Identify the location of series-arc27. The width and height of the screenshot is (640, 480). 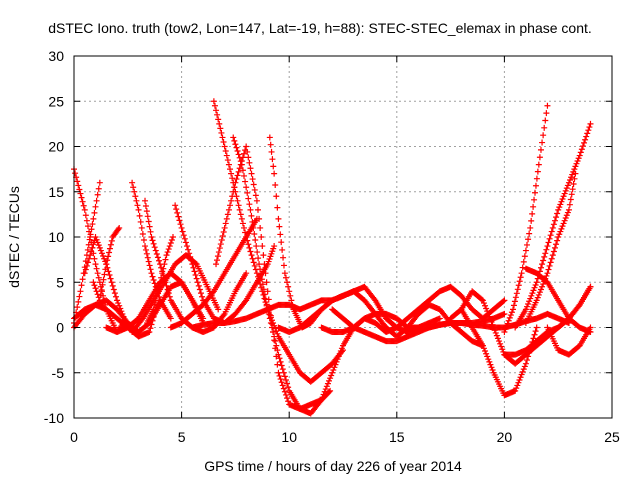
(526, 219).